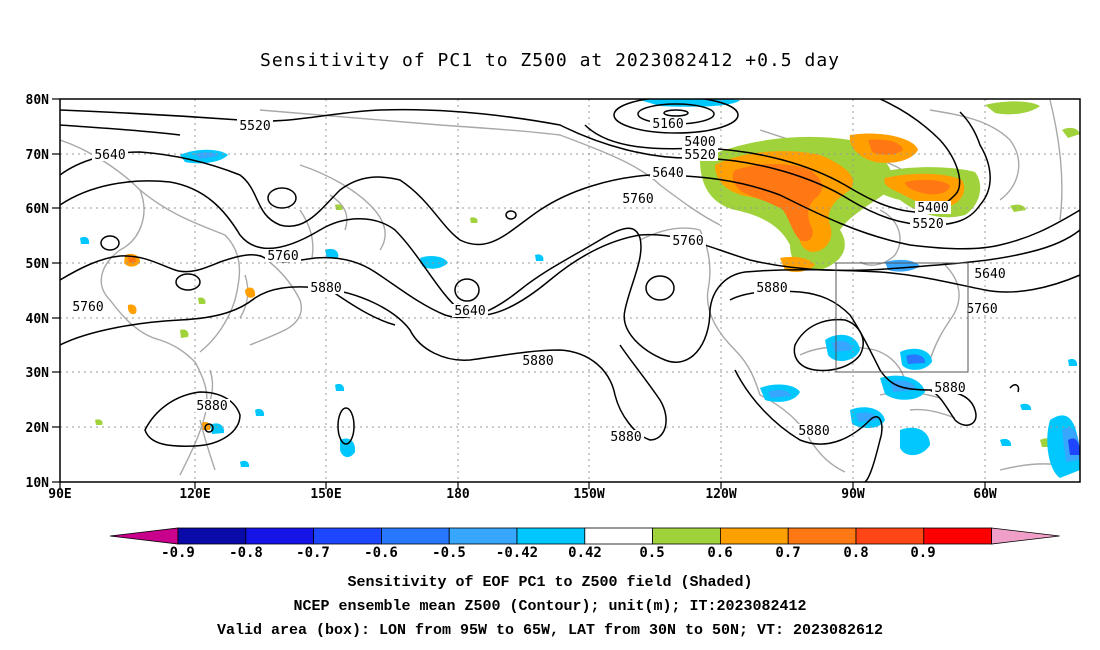  Describe the element at coordinates (59, 494) in the screenshot. I see `lon-label: 90E` at that location.